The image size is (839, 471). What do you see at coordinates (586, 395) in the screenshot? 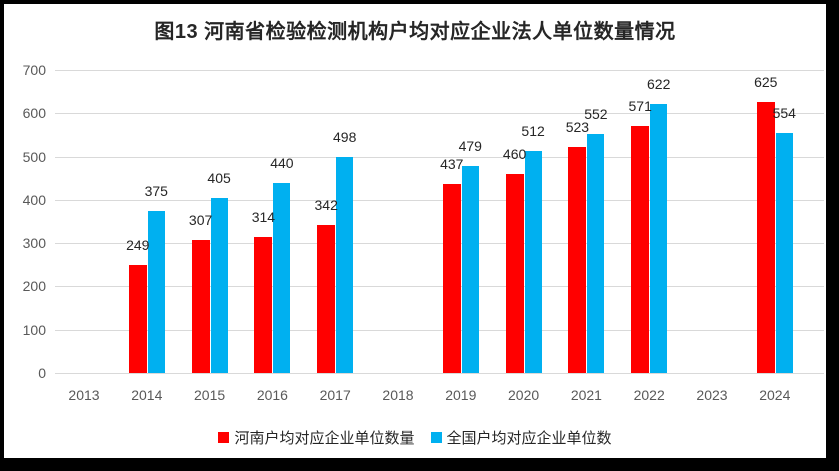
I see `x-axis-tick-label: 2021` at bounding box center [586, 395].